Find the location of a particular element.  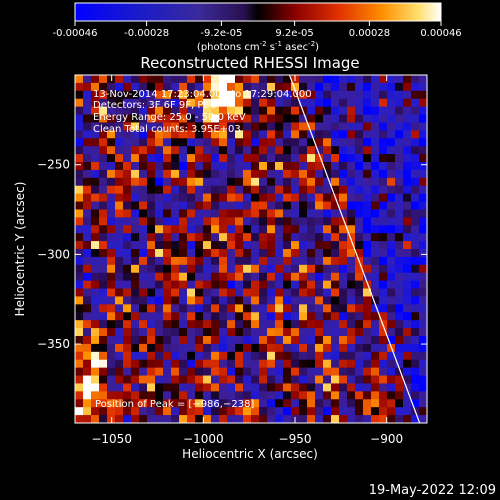

y-tick-label: −350 is located at coordinates (53, 344).